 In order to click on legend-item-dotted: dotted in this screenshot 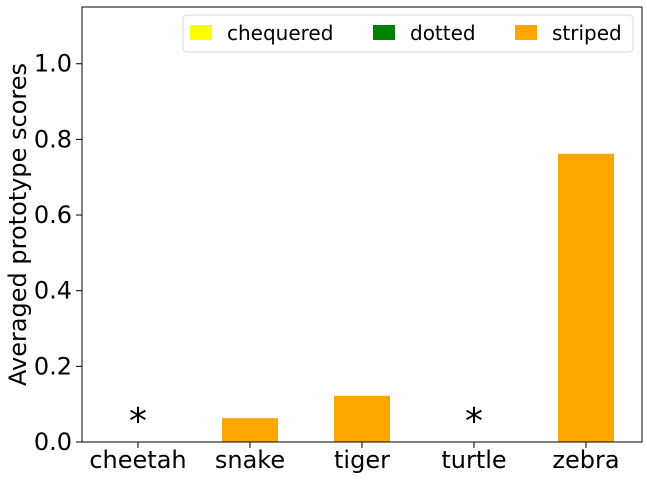, I will do `click(424, 33)`.